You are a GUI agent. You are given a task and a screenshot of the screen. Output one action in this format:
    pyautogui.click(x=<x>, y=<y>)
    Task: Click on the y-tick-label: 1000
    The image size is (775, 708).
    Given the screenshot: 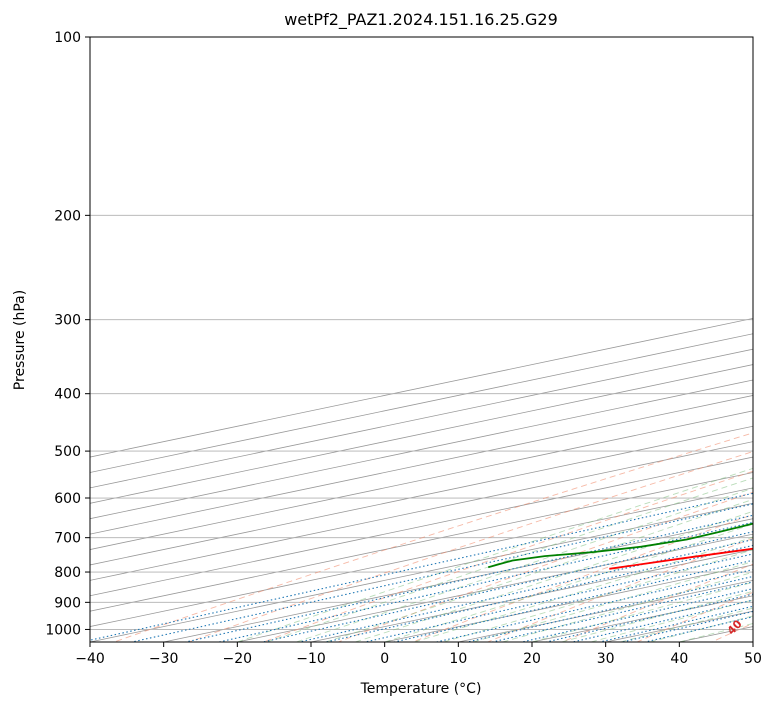 What is the action you would take?
    pyautogui.click(x=63, y=630)
    